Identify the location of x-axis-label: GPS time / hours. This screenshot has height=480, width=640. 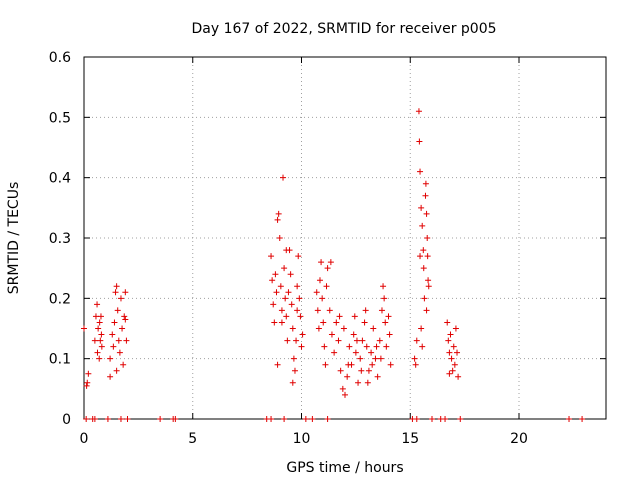
(344, 468).